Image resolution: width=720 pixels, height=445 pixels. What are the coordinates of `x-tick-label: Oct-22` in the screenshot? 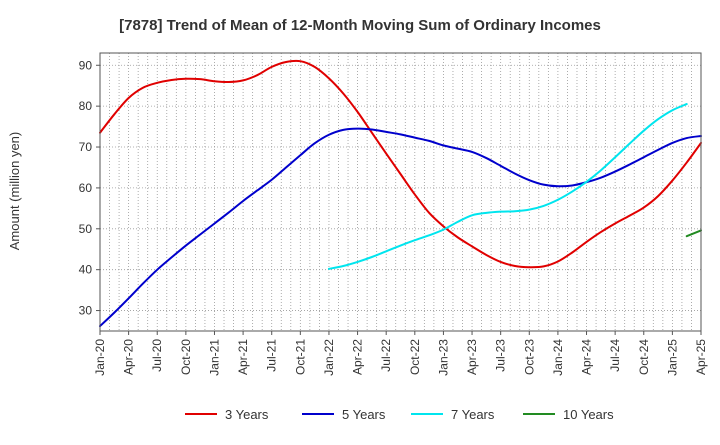 It's located at (415, 357).